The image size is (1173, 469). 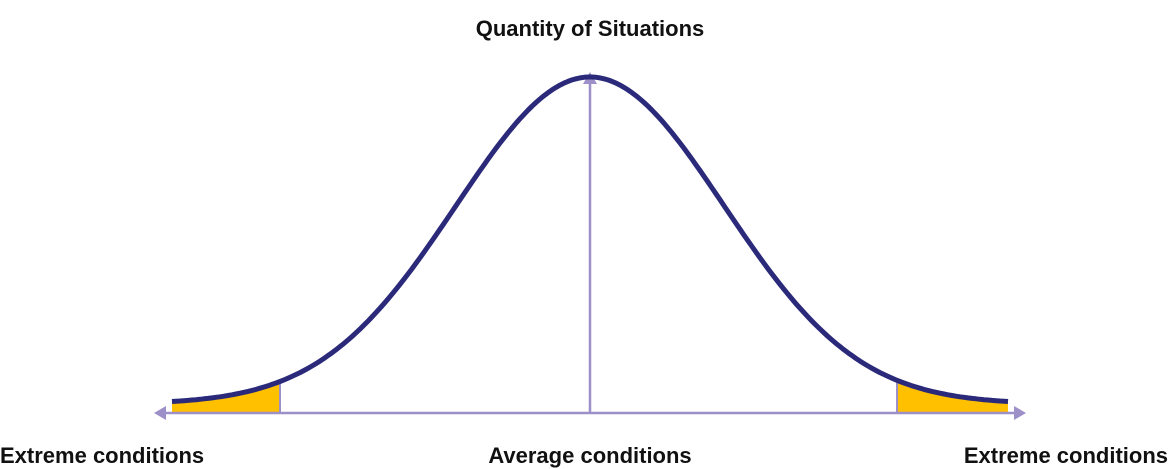 I want to click on right-label: Extreme conditions, so click(x=1066, y=455).